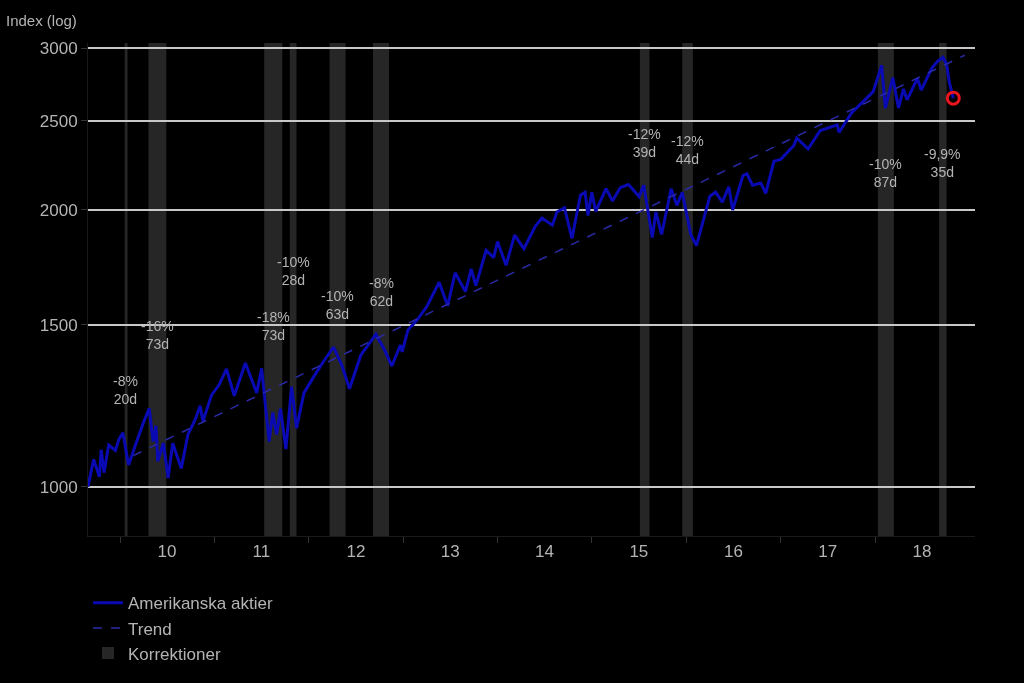  What do you see at coordinates (828, 552) in the screenshot?
I see `x-tick-label: 17` at bounding box center [828, 552].